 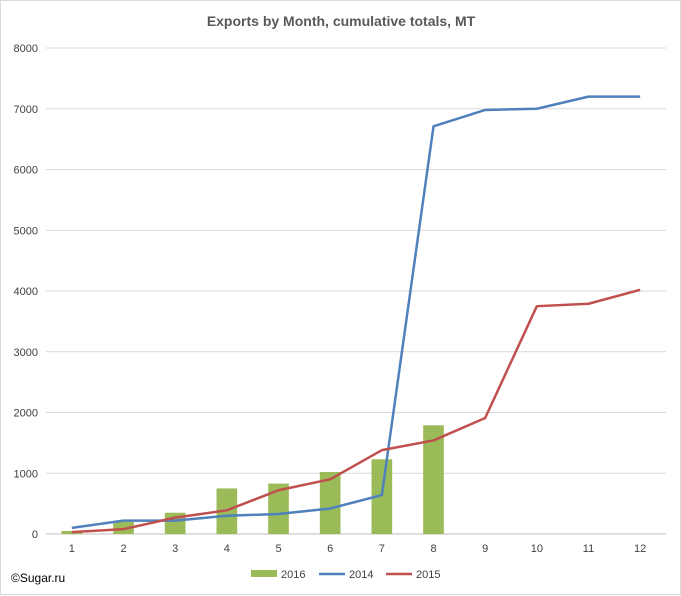 What do you see at coordinates (227, 549) in the screenshot?
I see `x-tick-label: 4` at bounding box center [227, 549].